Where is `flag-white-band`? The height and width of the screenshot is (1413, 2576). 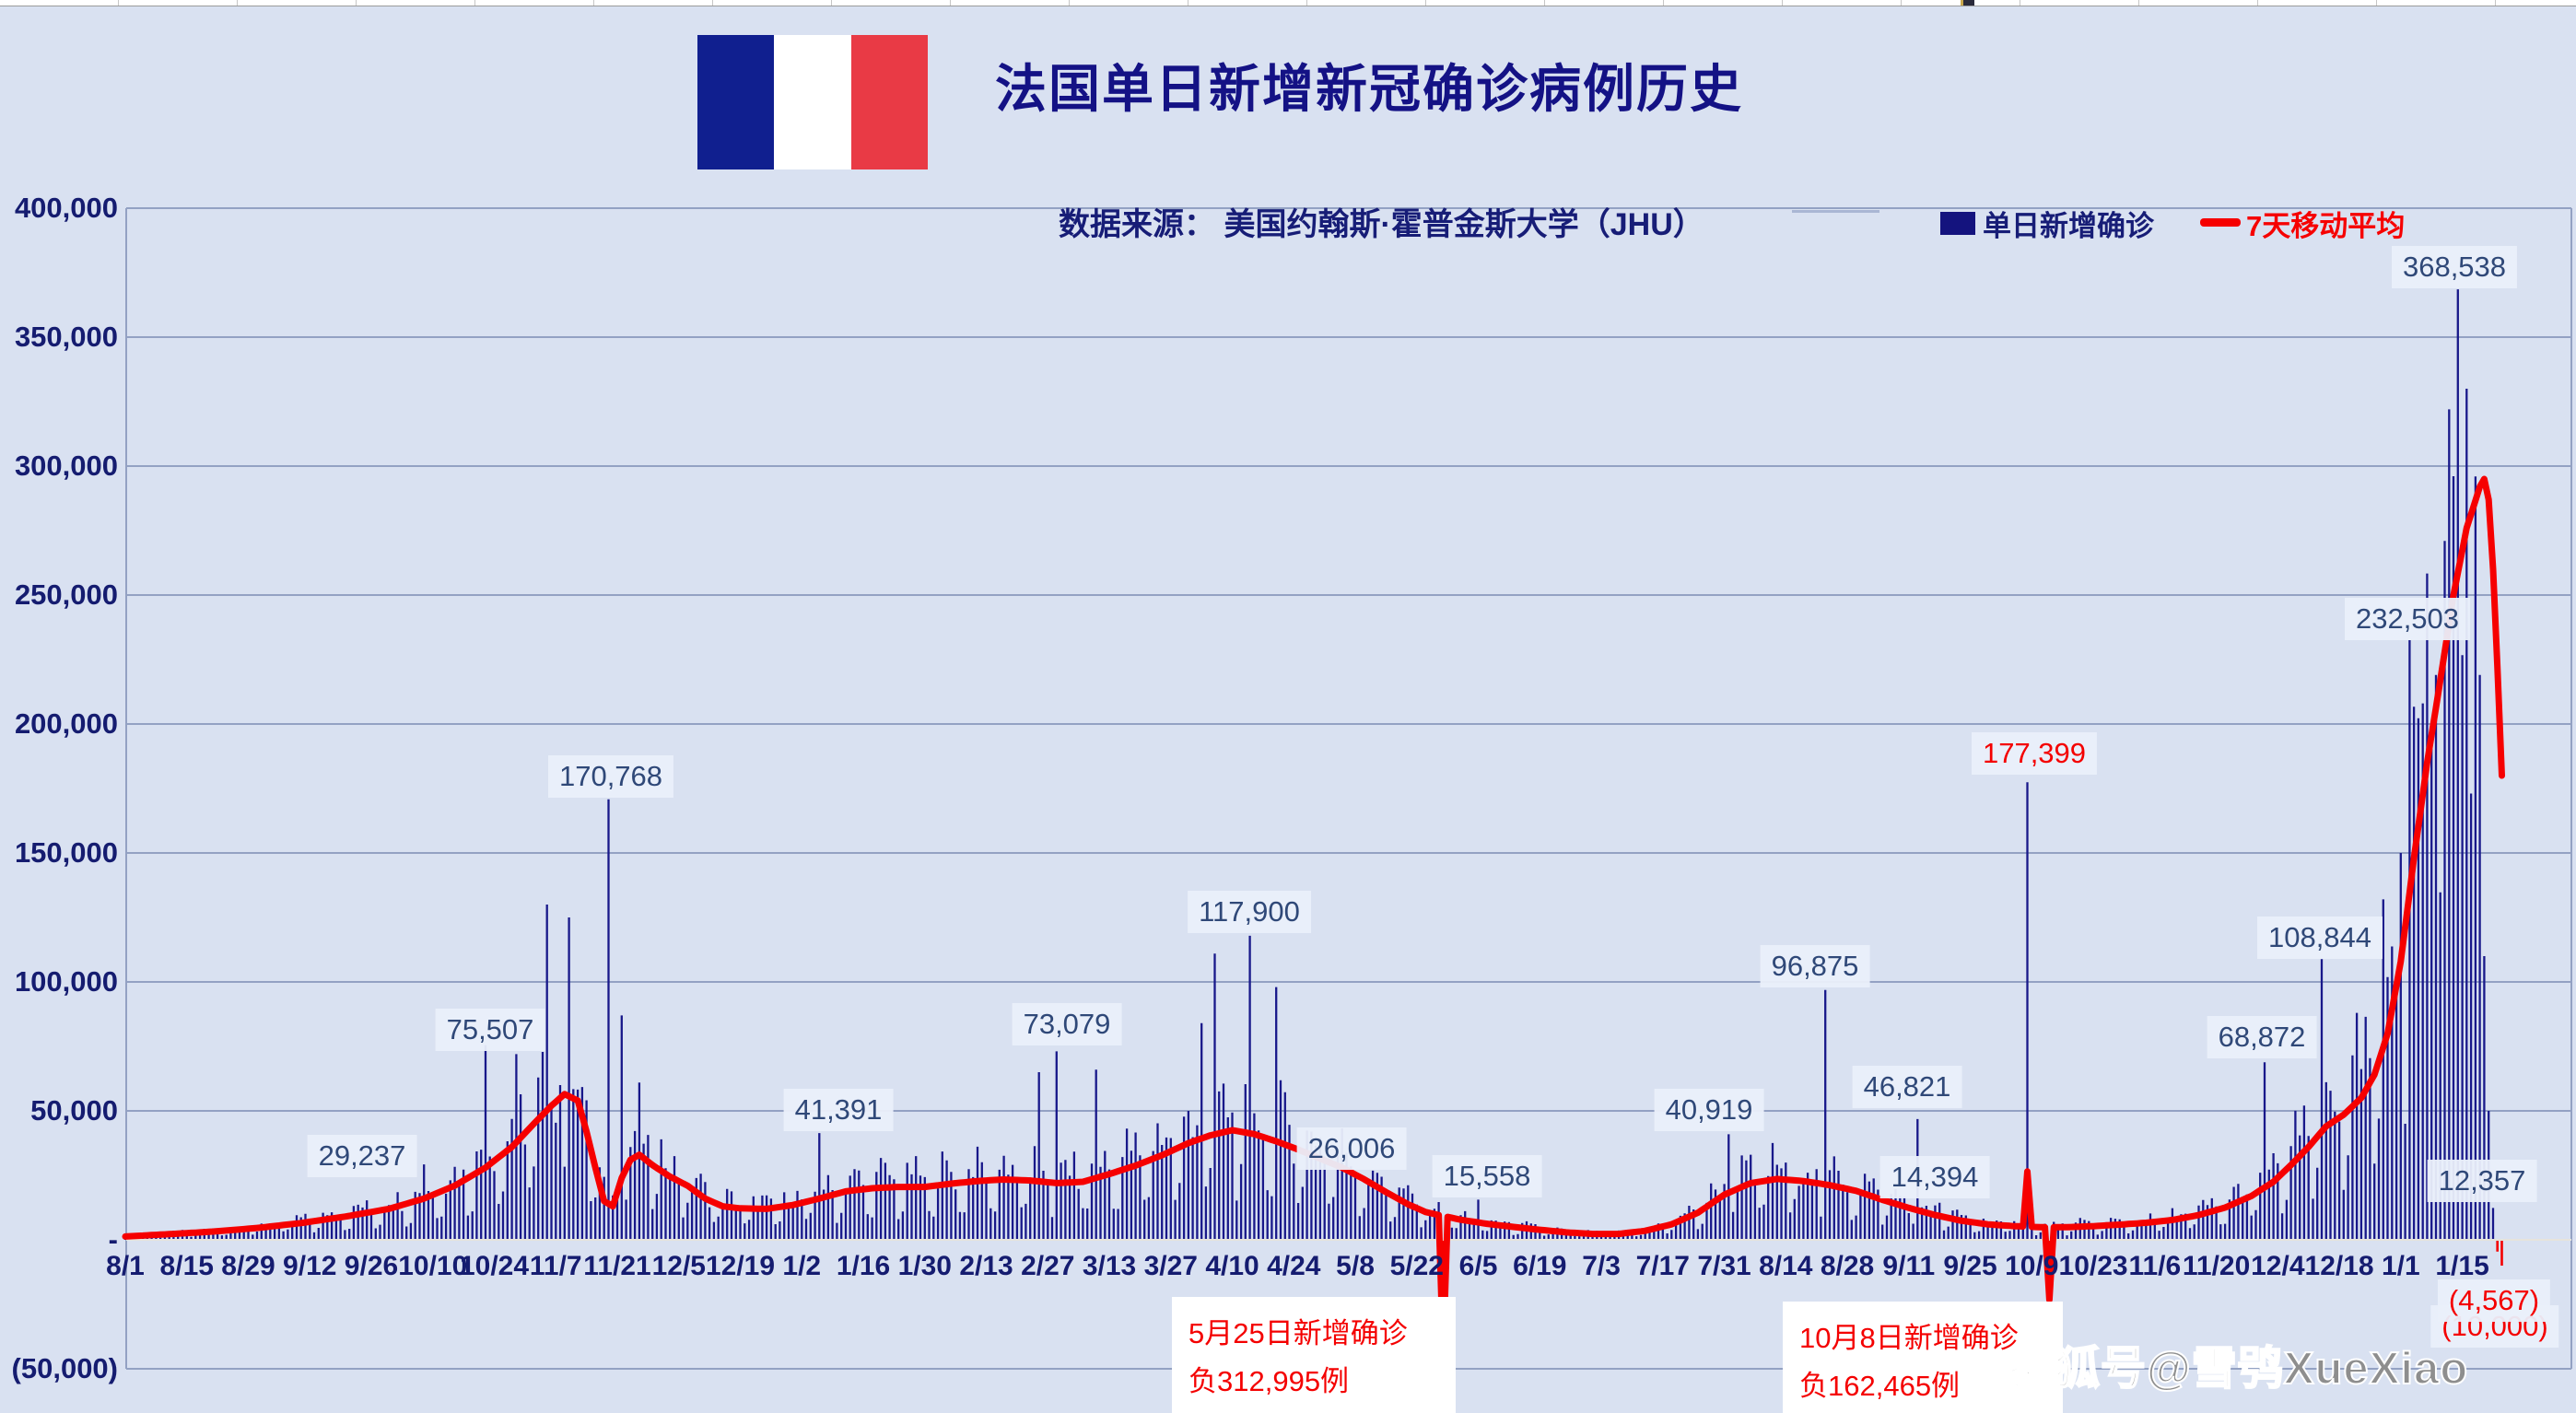
flag-white-band is located at coordinates (812, 102).